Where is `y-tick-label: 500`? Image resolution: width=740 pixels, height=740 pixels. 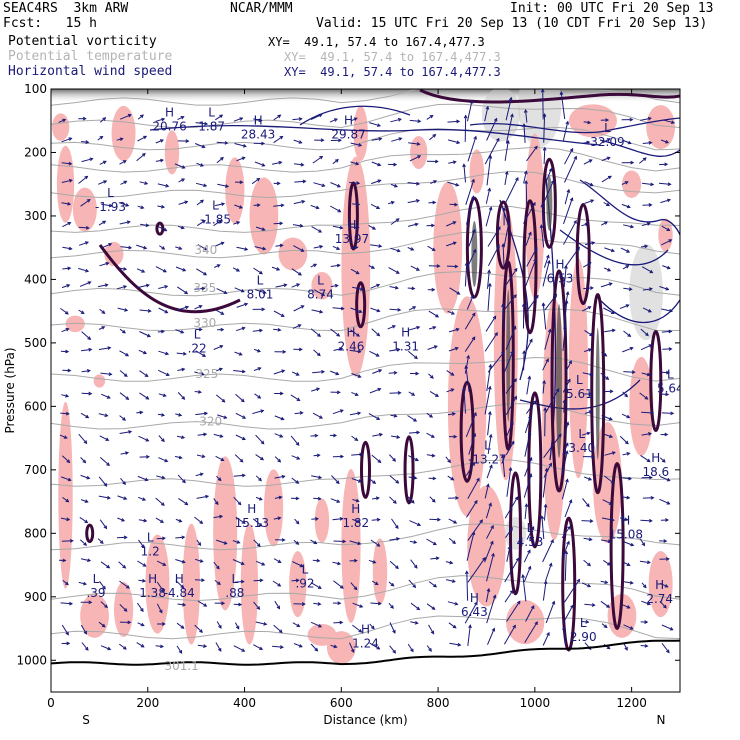
y-tick-label: 500 is located at coordinates (35, 343).